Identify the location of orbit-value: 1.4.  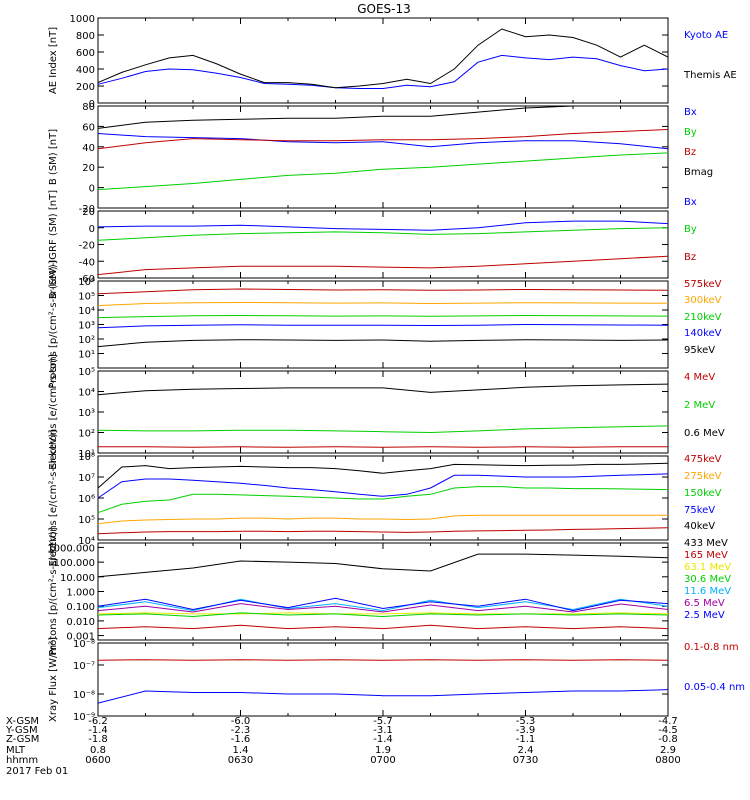
(241, 750).